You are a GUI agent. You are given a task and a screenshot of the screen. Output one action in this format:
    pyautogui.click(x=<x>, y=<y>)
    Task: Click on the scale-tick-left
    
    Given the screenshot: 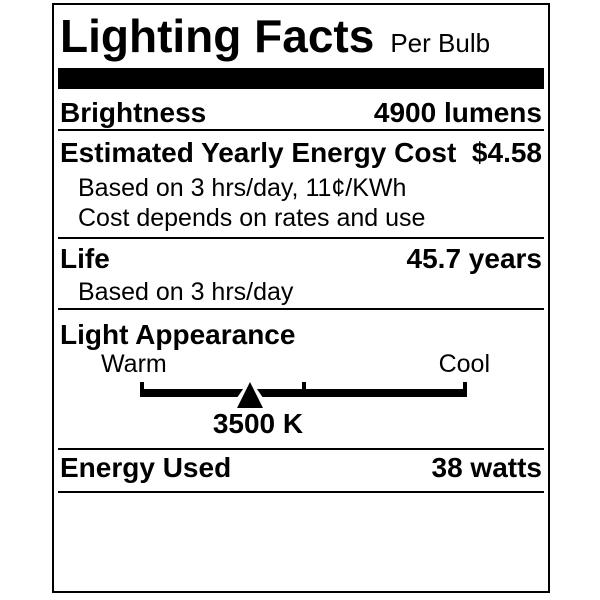 What is the action you would take?
    pyautogui.click(x=142, y=389)
    